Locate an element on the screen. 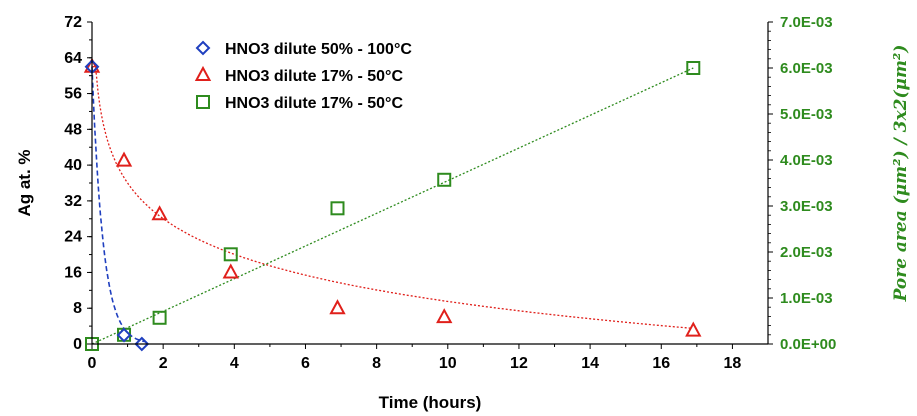 The image size is (917, 416). y2-tick-label: 3.0E-03 is located at coordinates (806, 206).